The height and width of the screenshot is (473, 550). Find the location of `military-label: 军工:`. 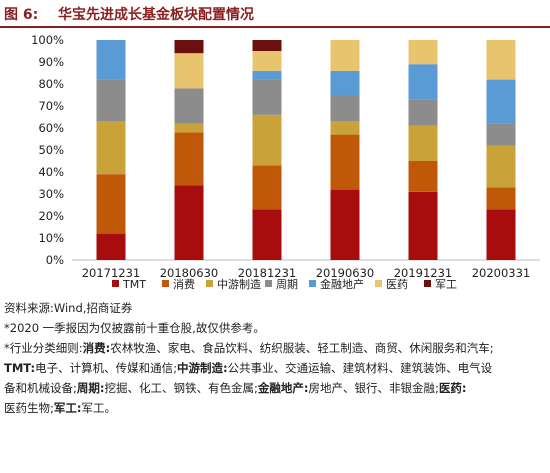

military-label: 军工: is located at coordinates (67, 408).